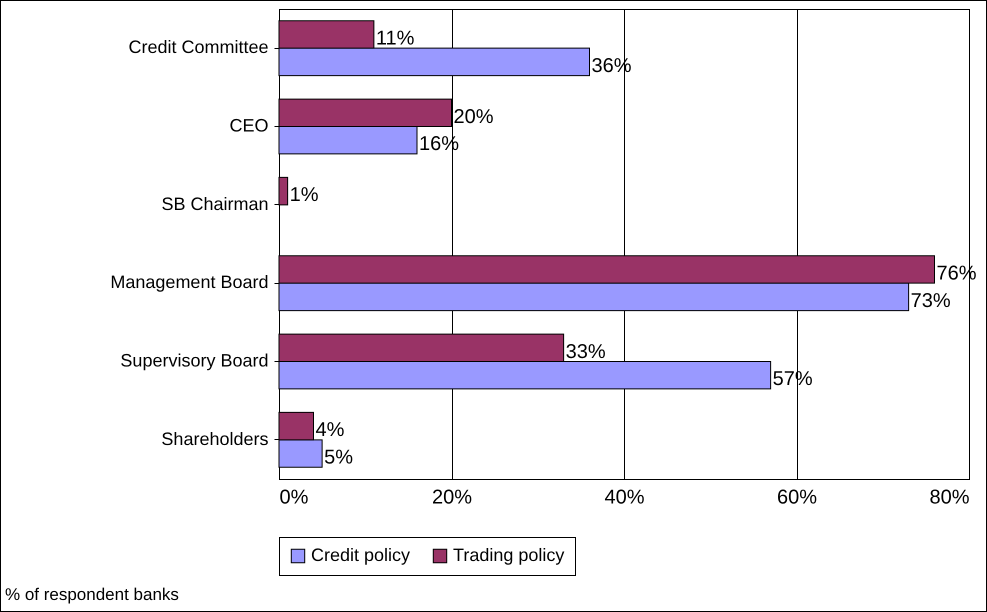 The image size is (987, 612). Describe the element at coordinates (214, 204) in the screenshot. I see `y-tick-label: SB Chairman` at that location.